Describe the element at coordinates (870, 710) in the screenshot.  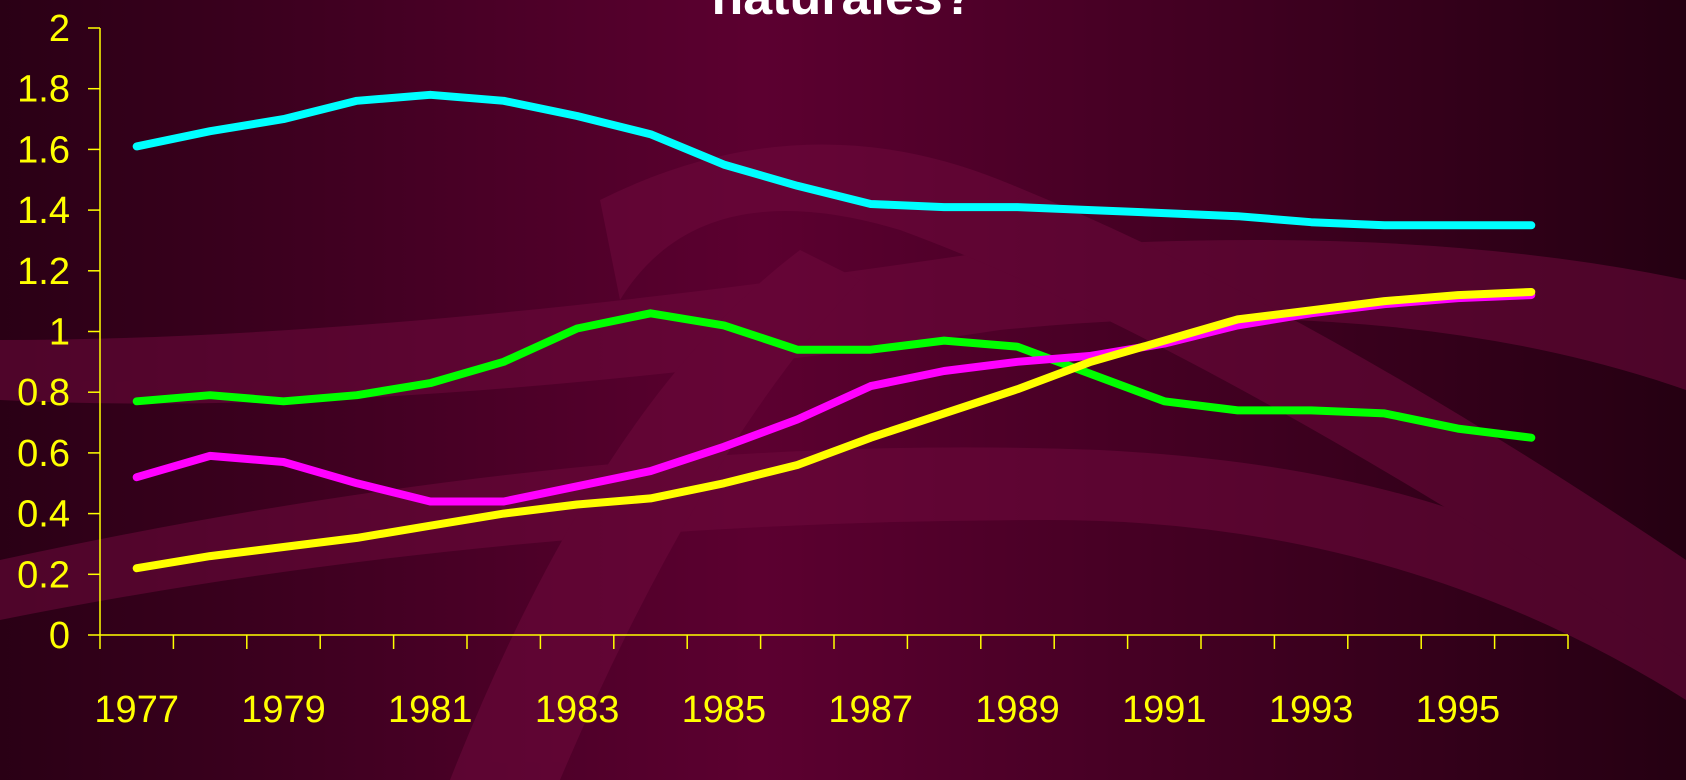
I see `x-tick-label: 1987` at that location.